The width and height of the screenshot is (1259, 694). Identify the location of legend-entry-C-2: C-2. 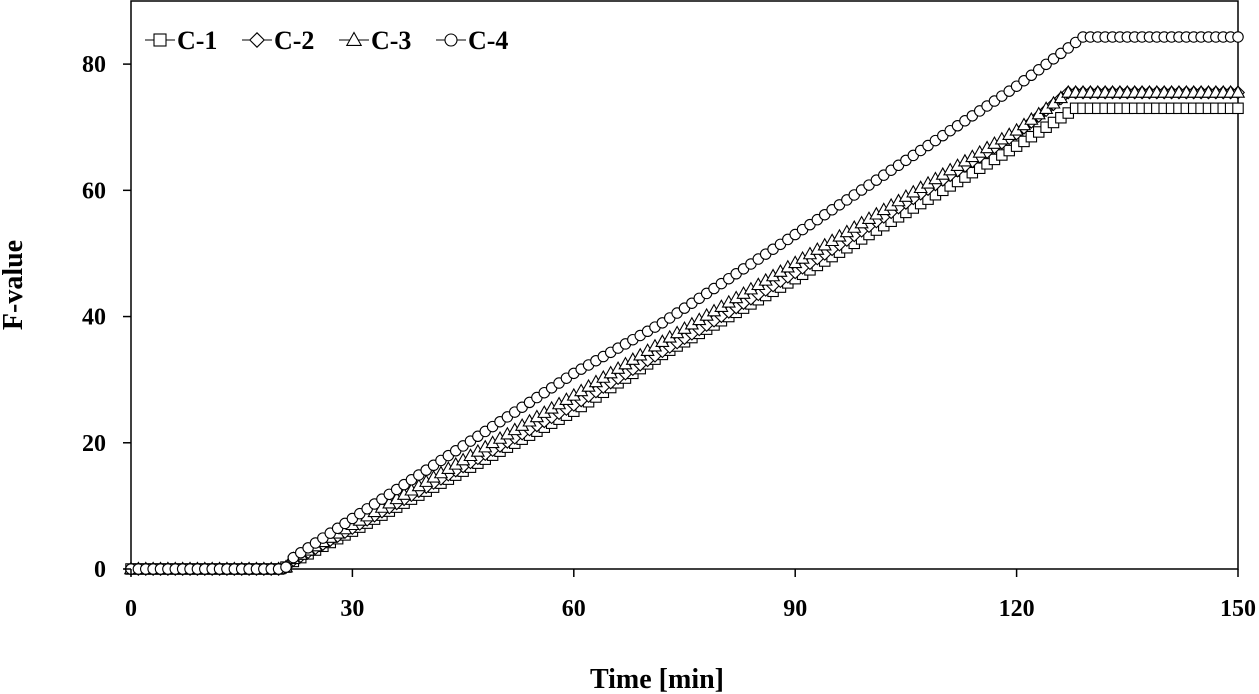
(278, 40).